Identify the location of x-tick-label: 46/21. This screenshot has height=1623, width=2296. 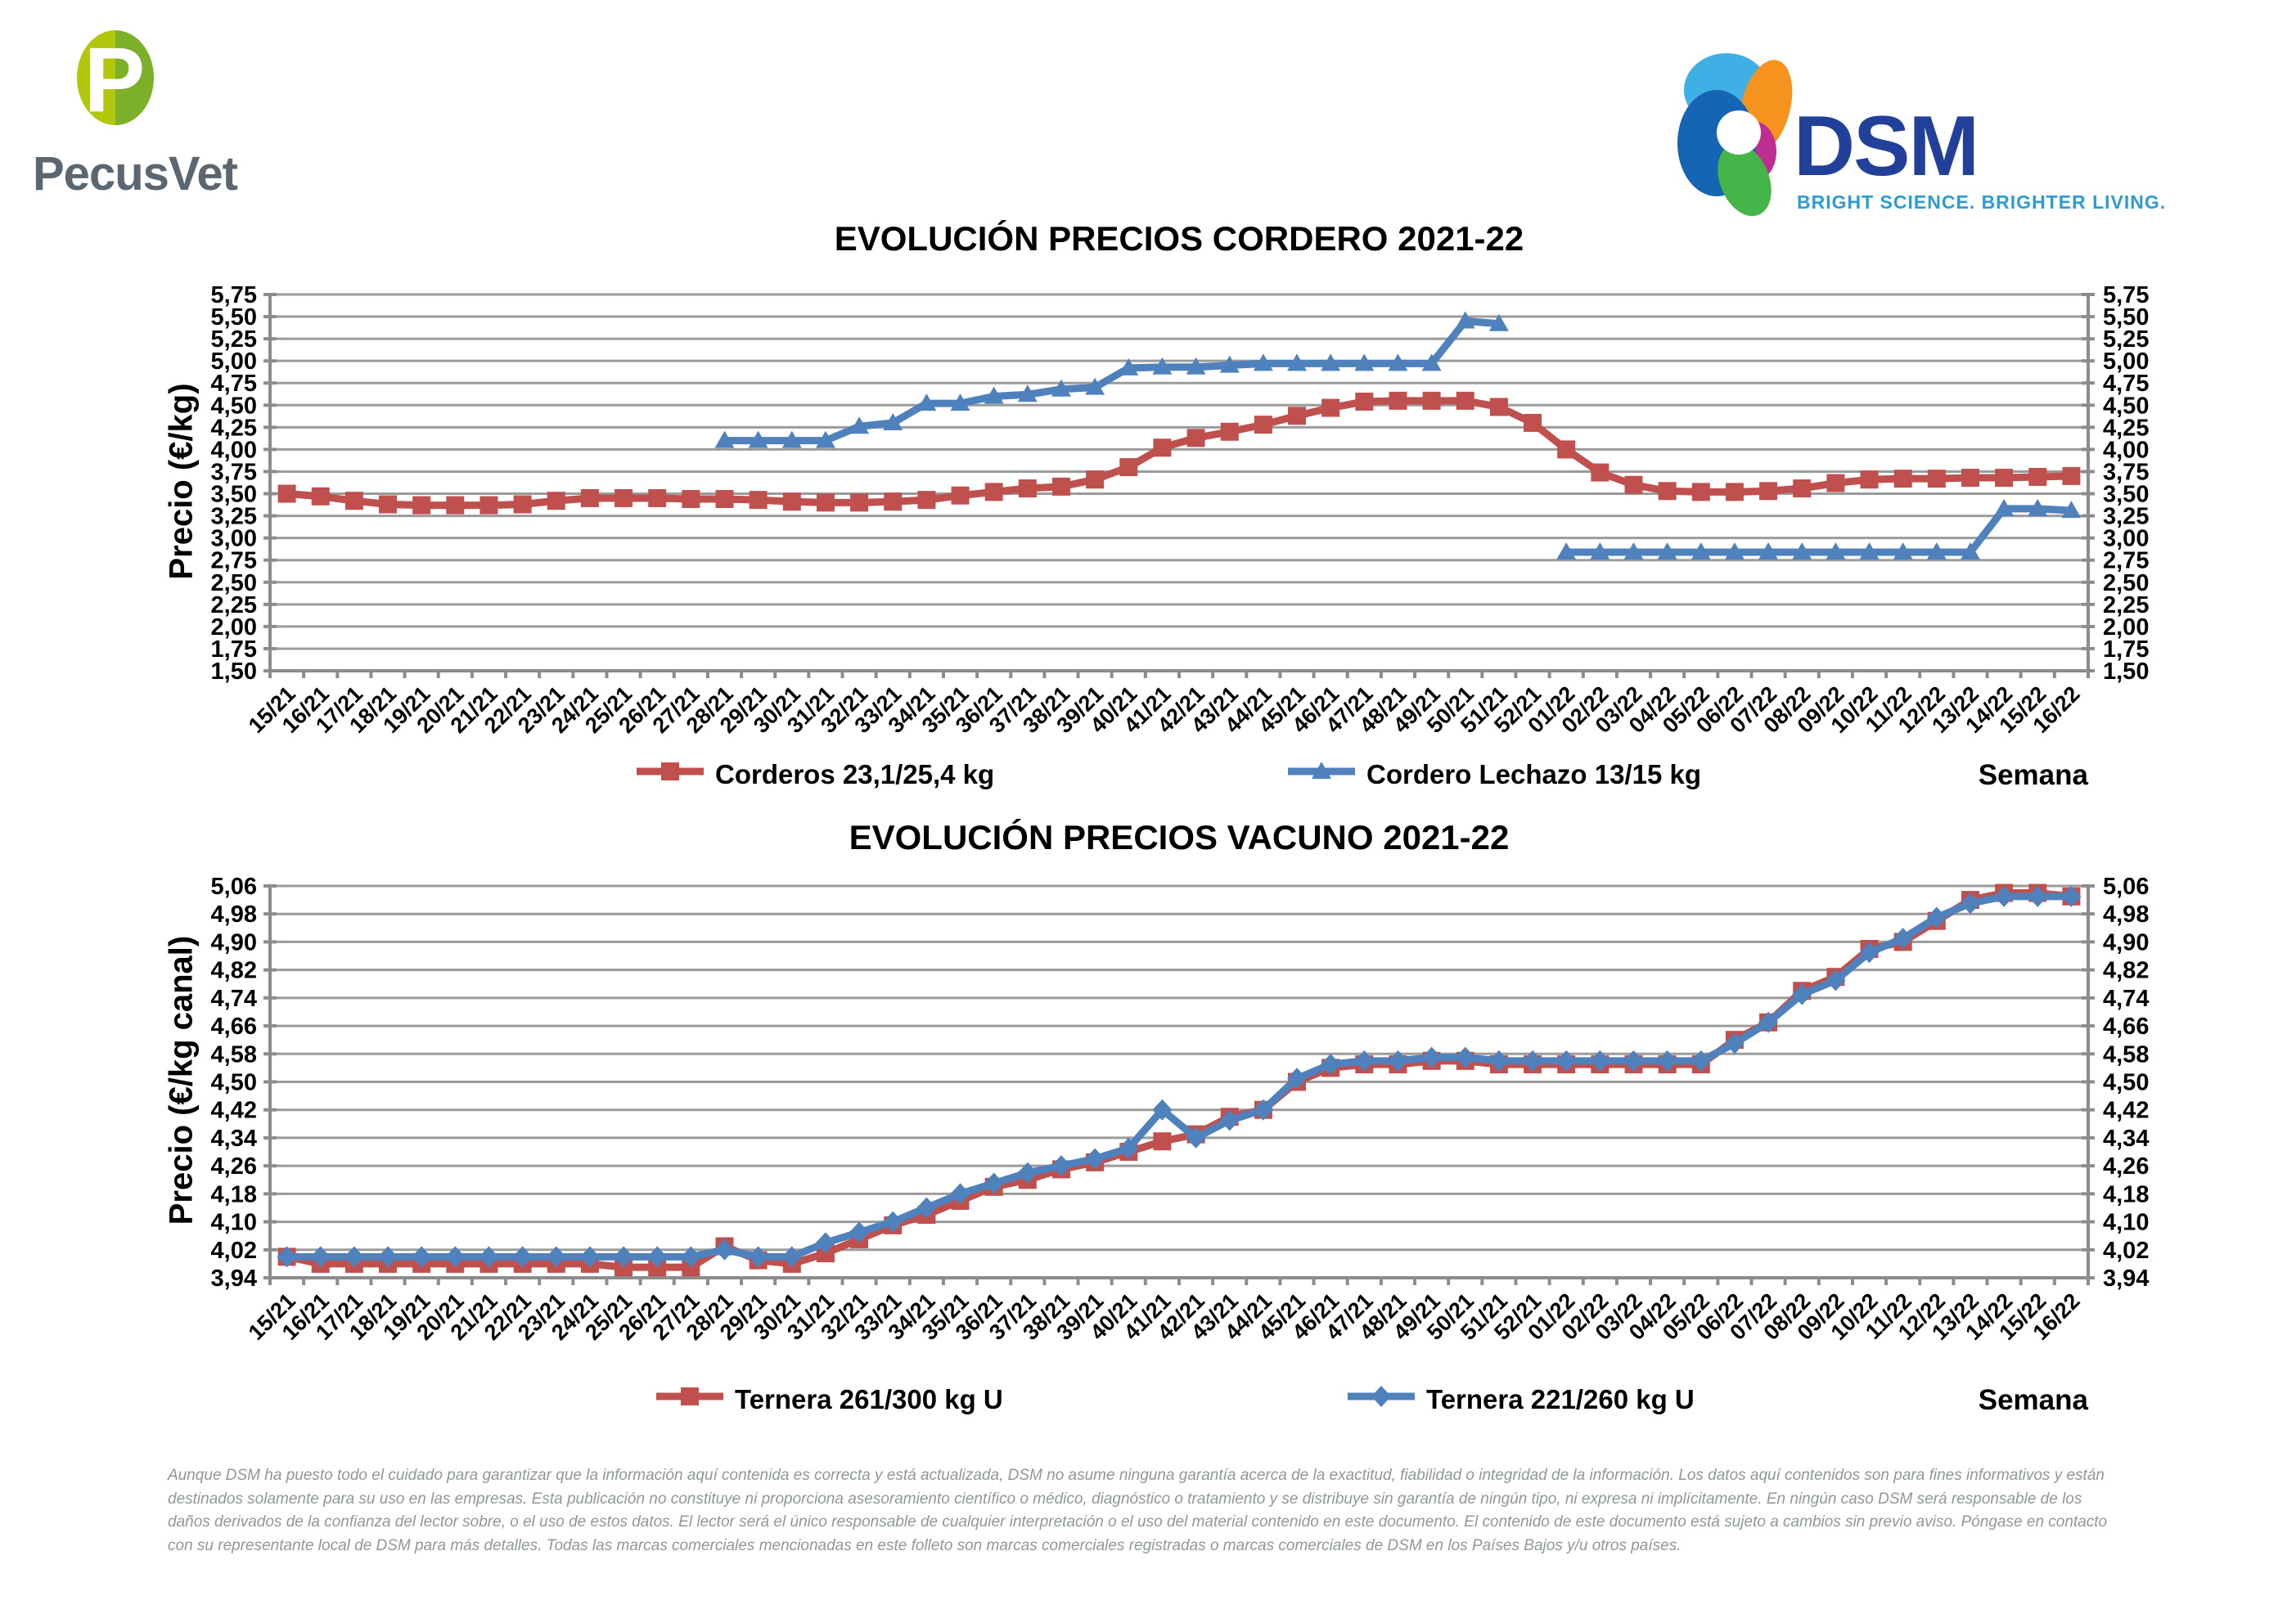
(1315, 1316).